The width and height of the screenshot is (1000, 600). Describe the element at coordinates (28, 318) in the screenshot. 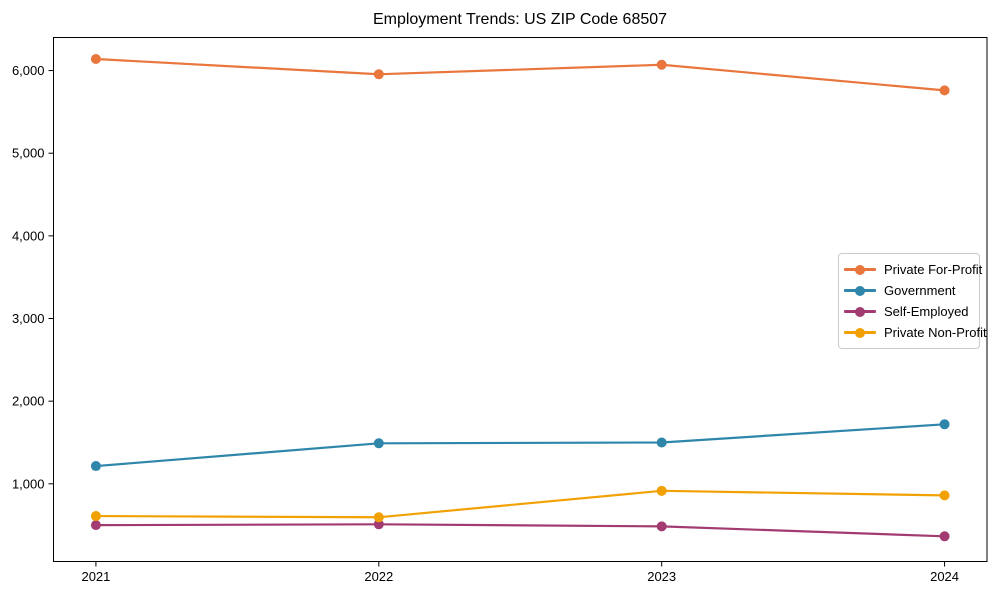

I see `y-tick-label: 3,000` at that location.